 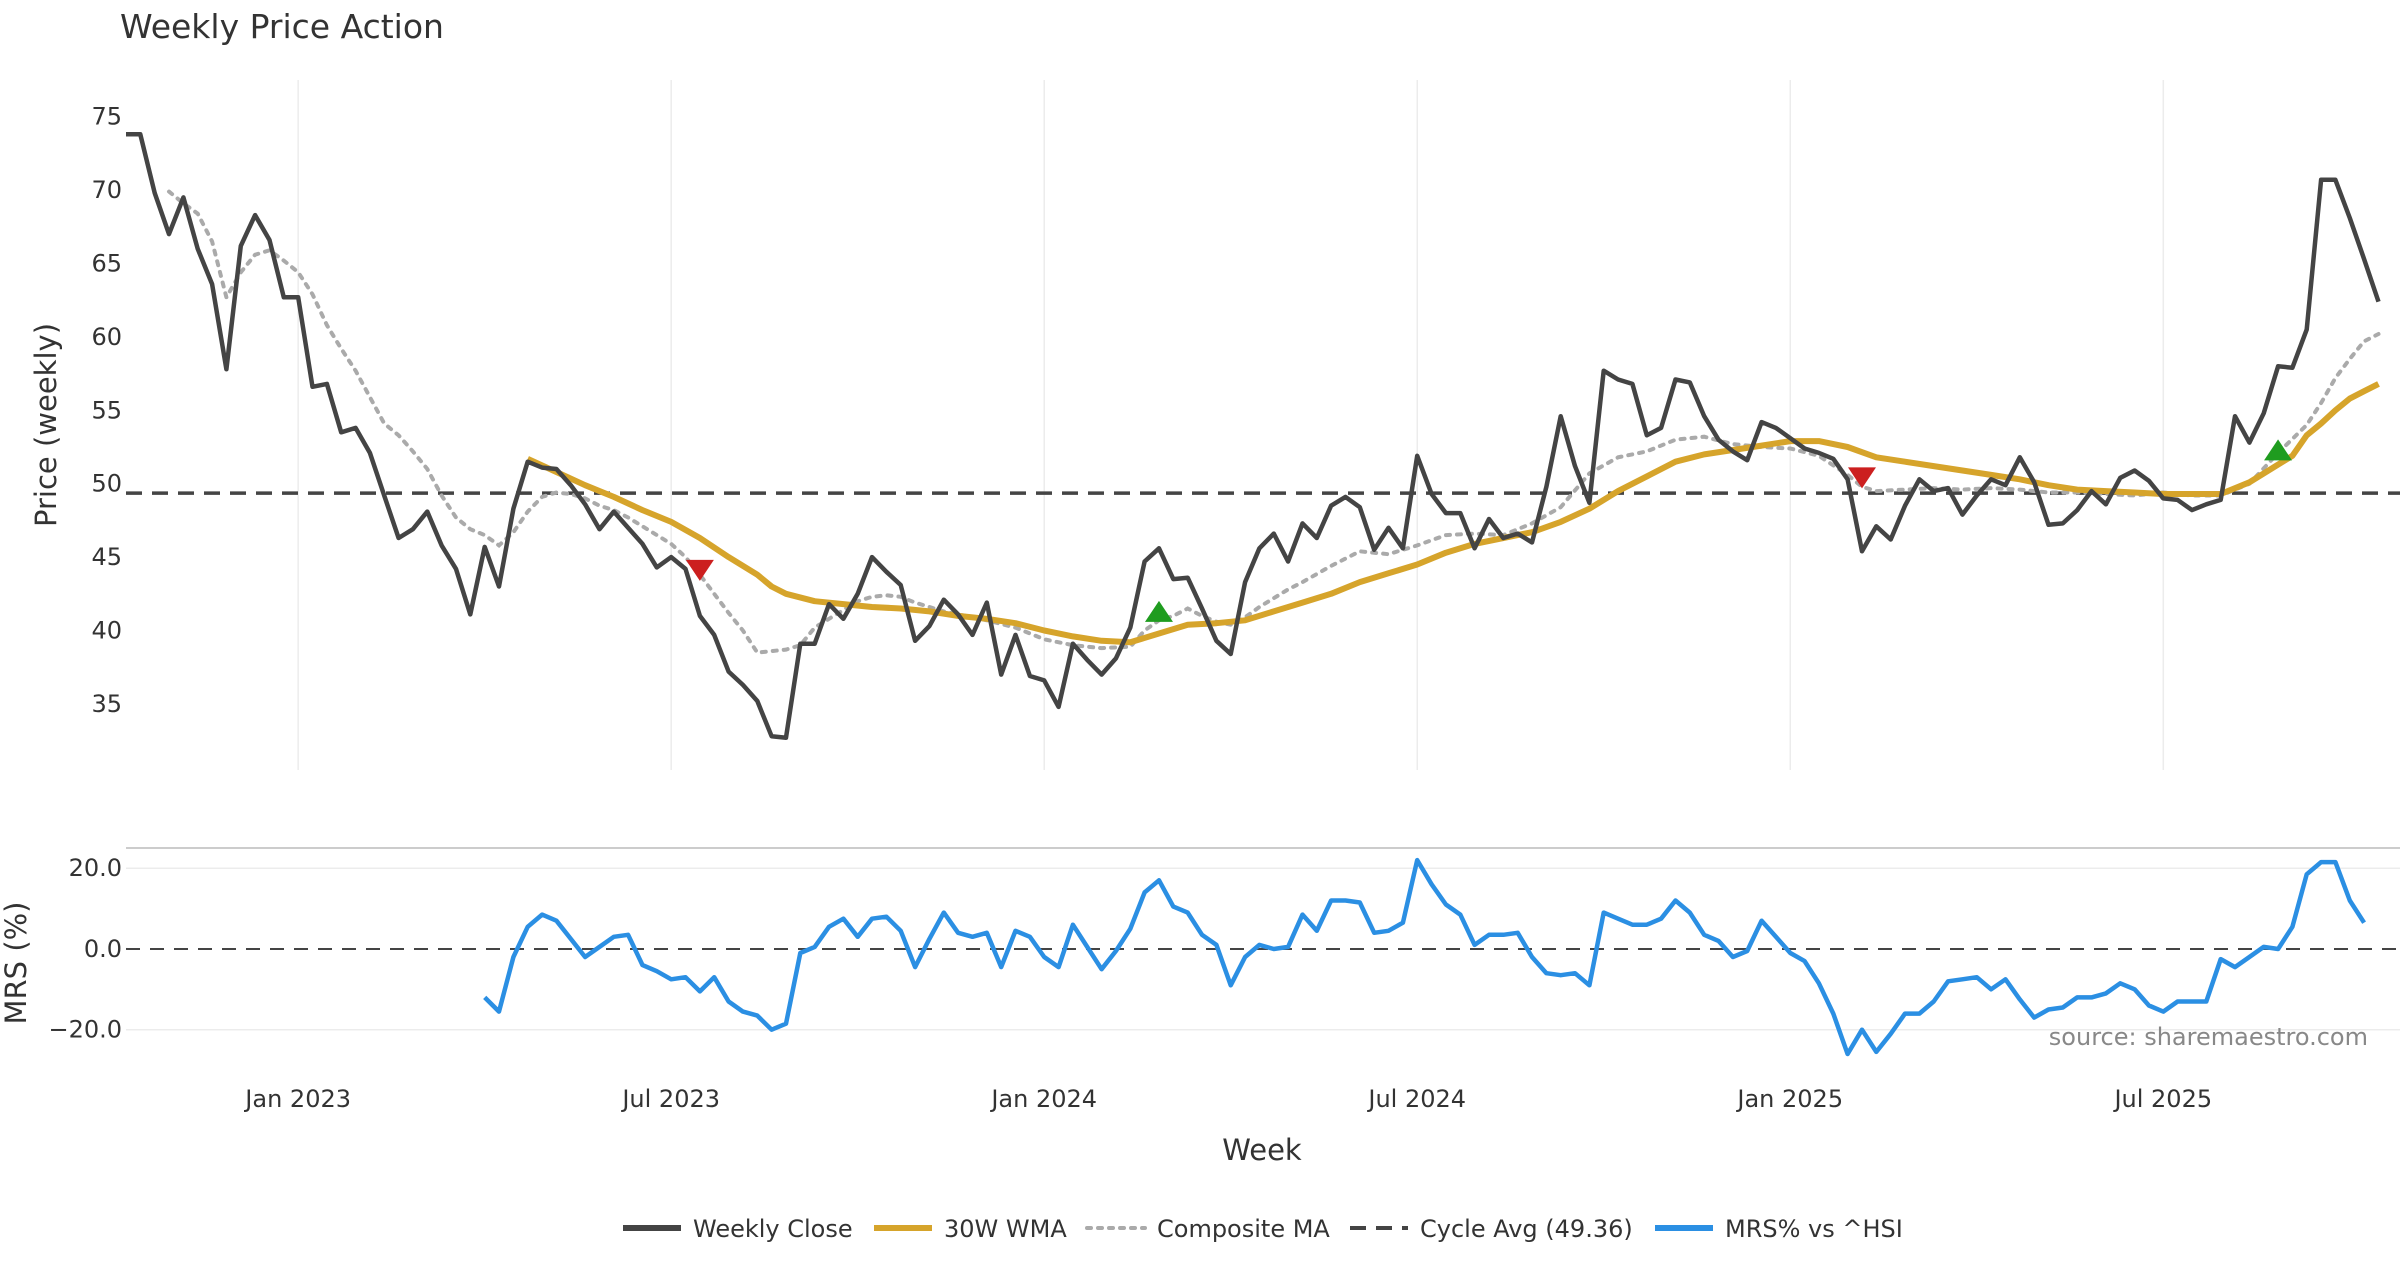 What do you see at coordinates (106, 484) in the screenshot?
I see `price-y-tick-label: 50` at bounding box center [106, 484].